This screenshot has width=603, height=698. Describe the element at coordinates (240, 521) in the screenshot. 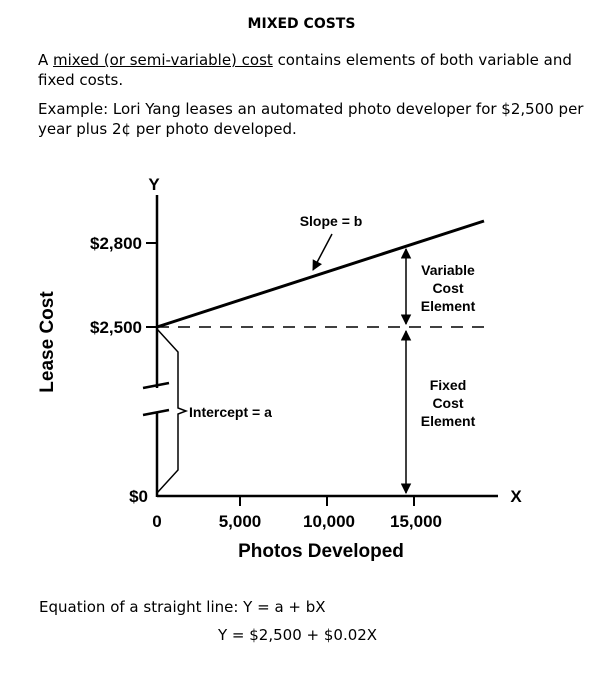

I see `x-tick-label-5000: 5,000` at that location.